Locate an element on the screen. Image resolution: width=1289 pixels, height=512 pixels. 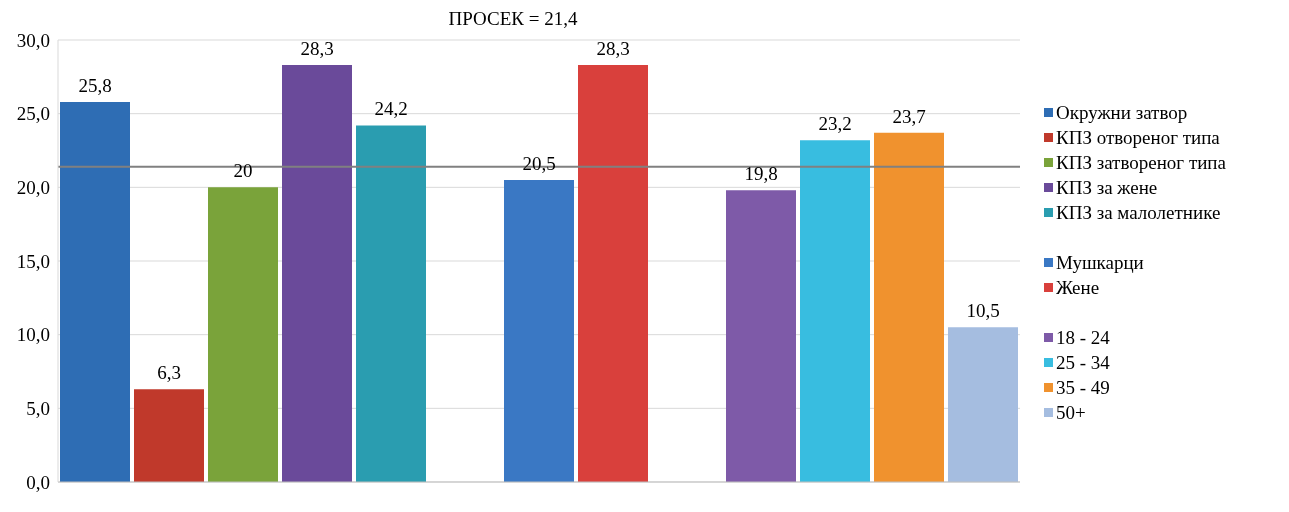
data-label: 20,5 is located at coordinates (539, 163).